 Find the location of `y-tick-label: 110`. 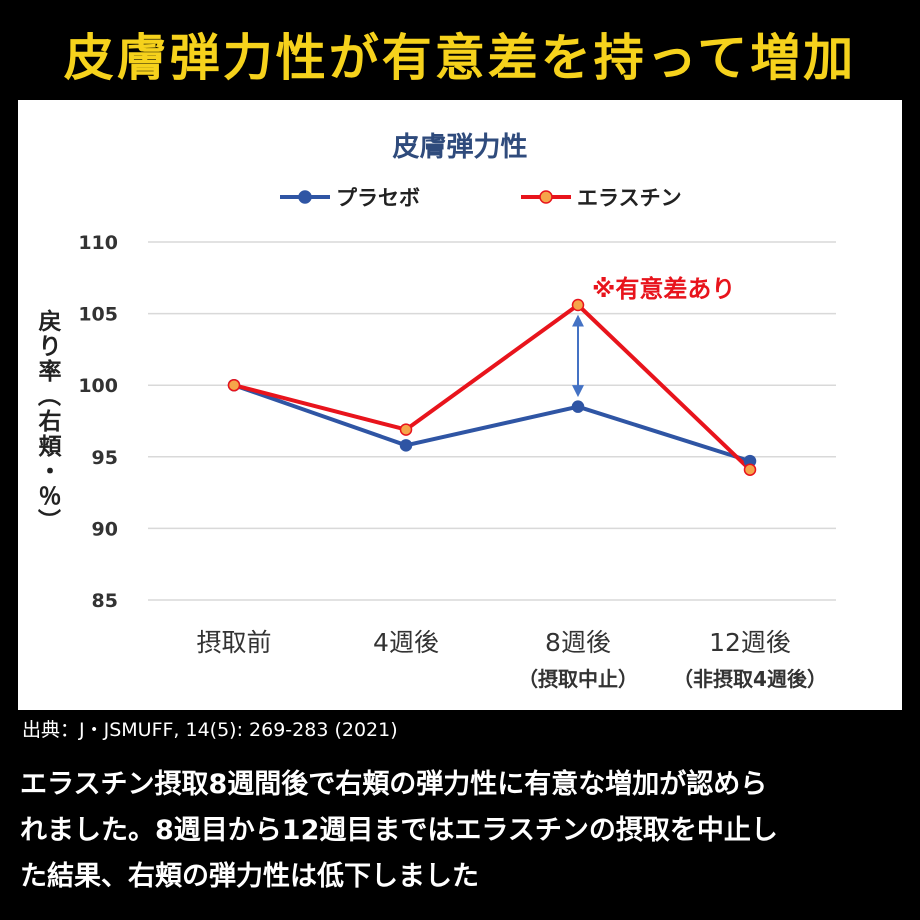

y-tick-label: 110 is located at coordinates (98, 243).